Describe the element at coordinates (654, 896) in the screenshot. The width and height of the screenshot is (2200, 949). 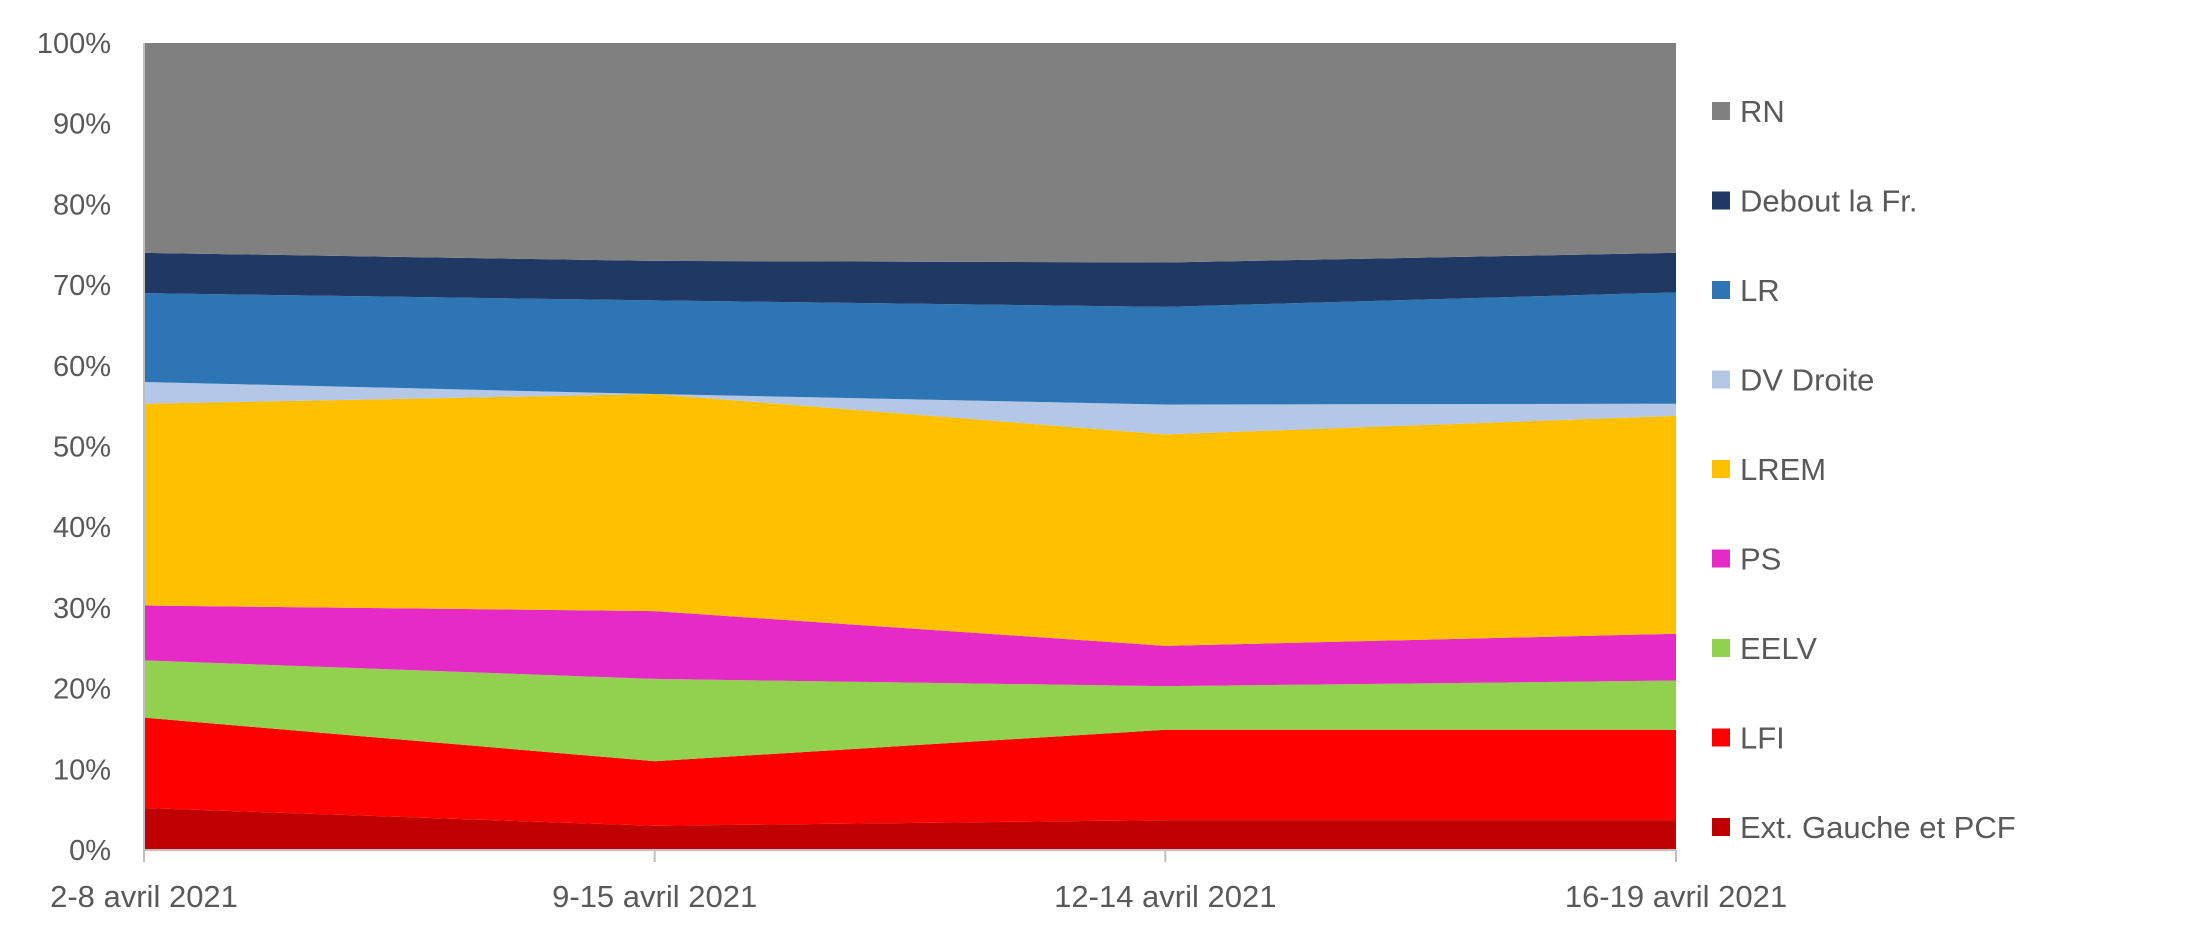
I see `x-tick-label: 9-15 avril 2021` at that location.